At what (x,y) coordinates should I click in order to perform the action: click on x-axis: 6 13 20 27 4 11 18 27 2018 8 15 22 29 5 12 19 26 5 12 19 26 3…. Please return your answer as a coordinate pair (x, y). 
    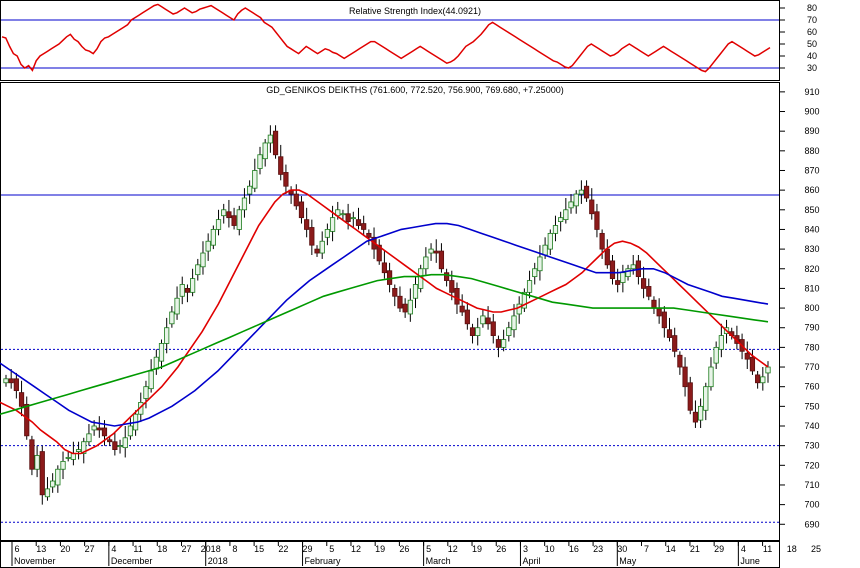
    Looking at the image, I should click on (410, 554).